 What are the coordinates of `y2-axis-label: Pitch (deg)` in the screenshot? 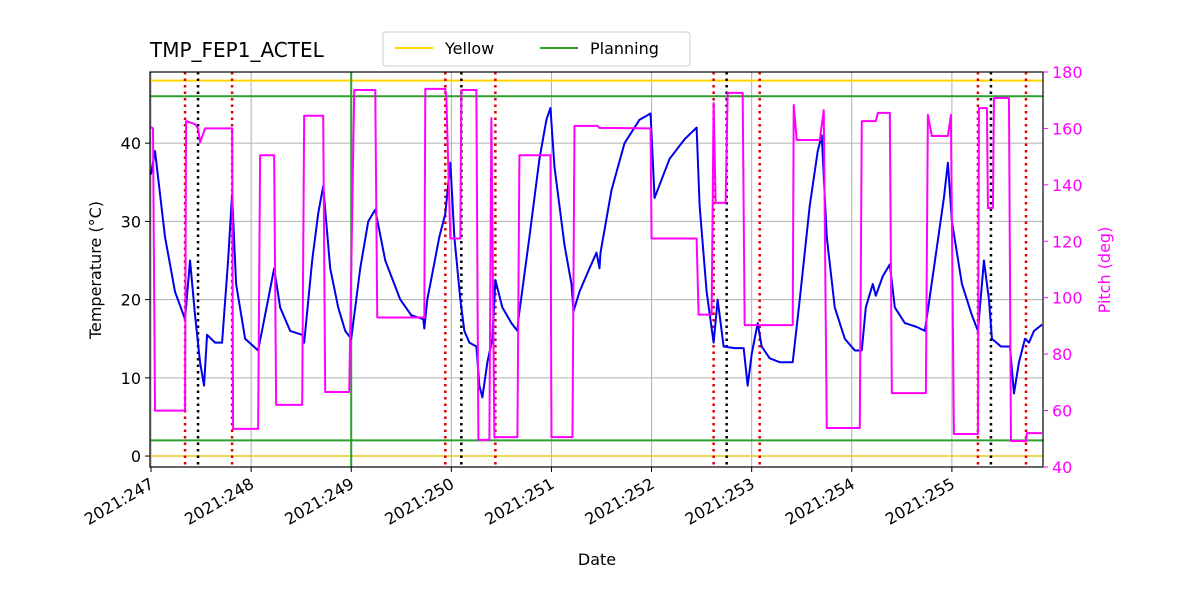 It's located at (1104, 270).